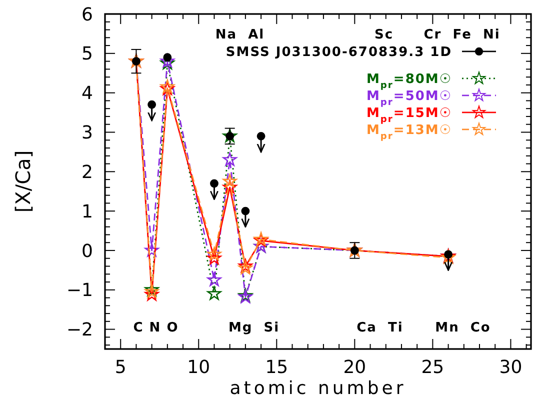 The height and width of the screenshot is (400, 534). I want to click on x-tick-label: 20, so click(354, 367).